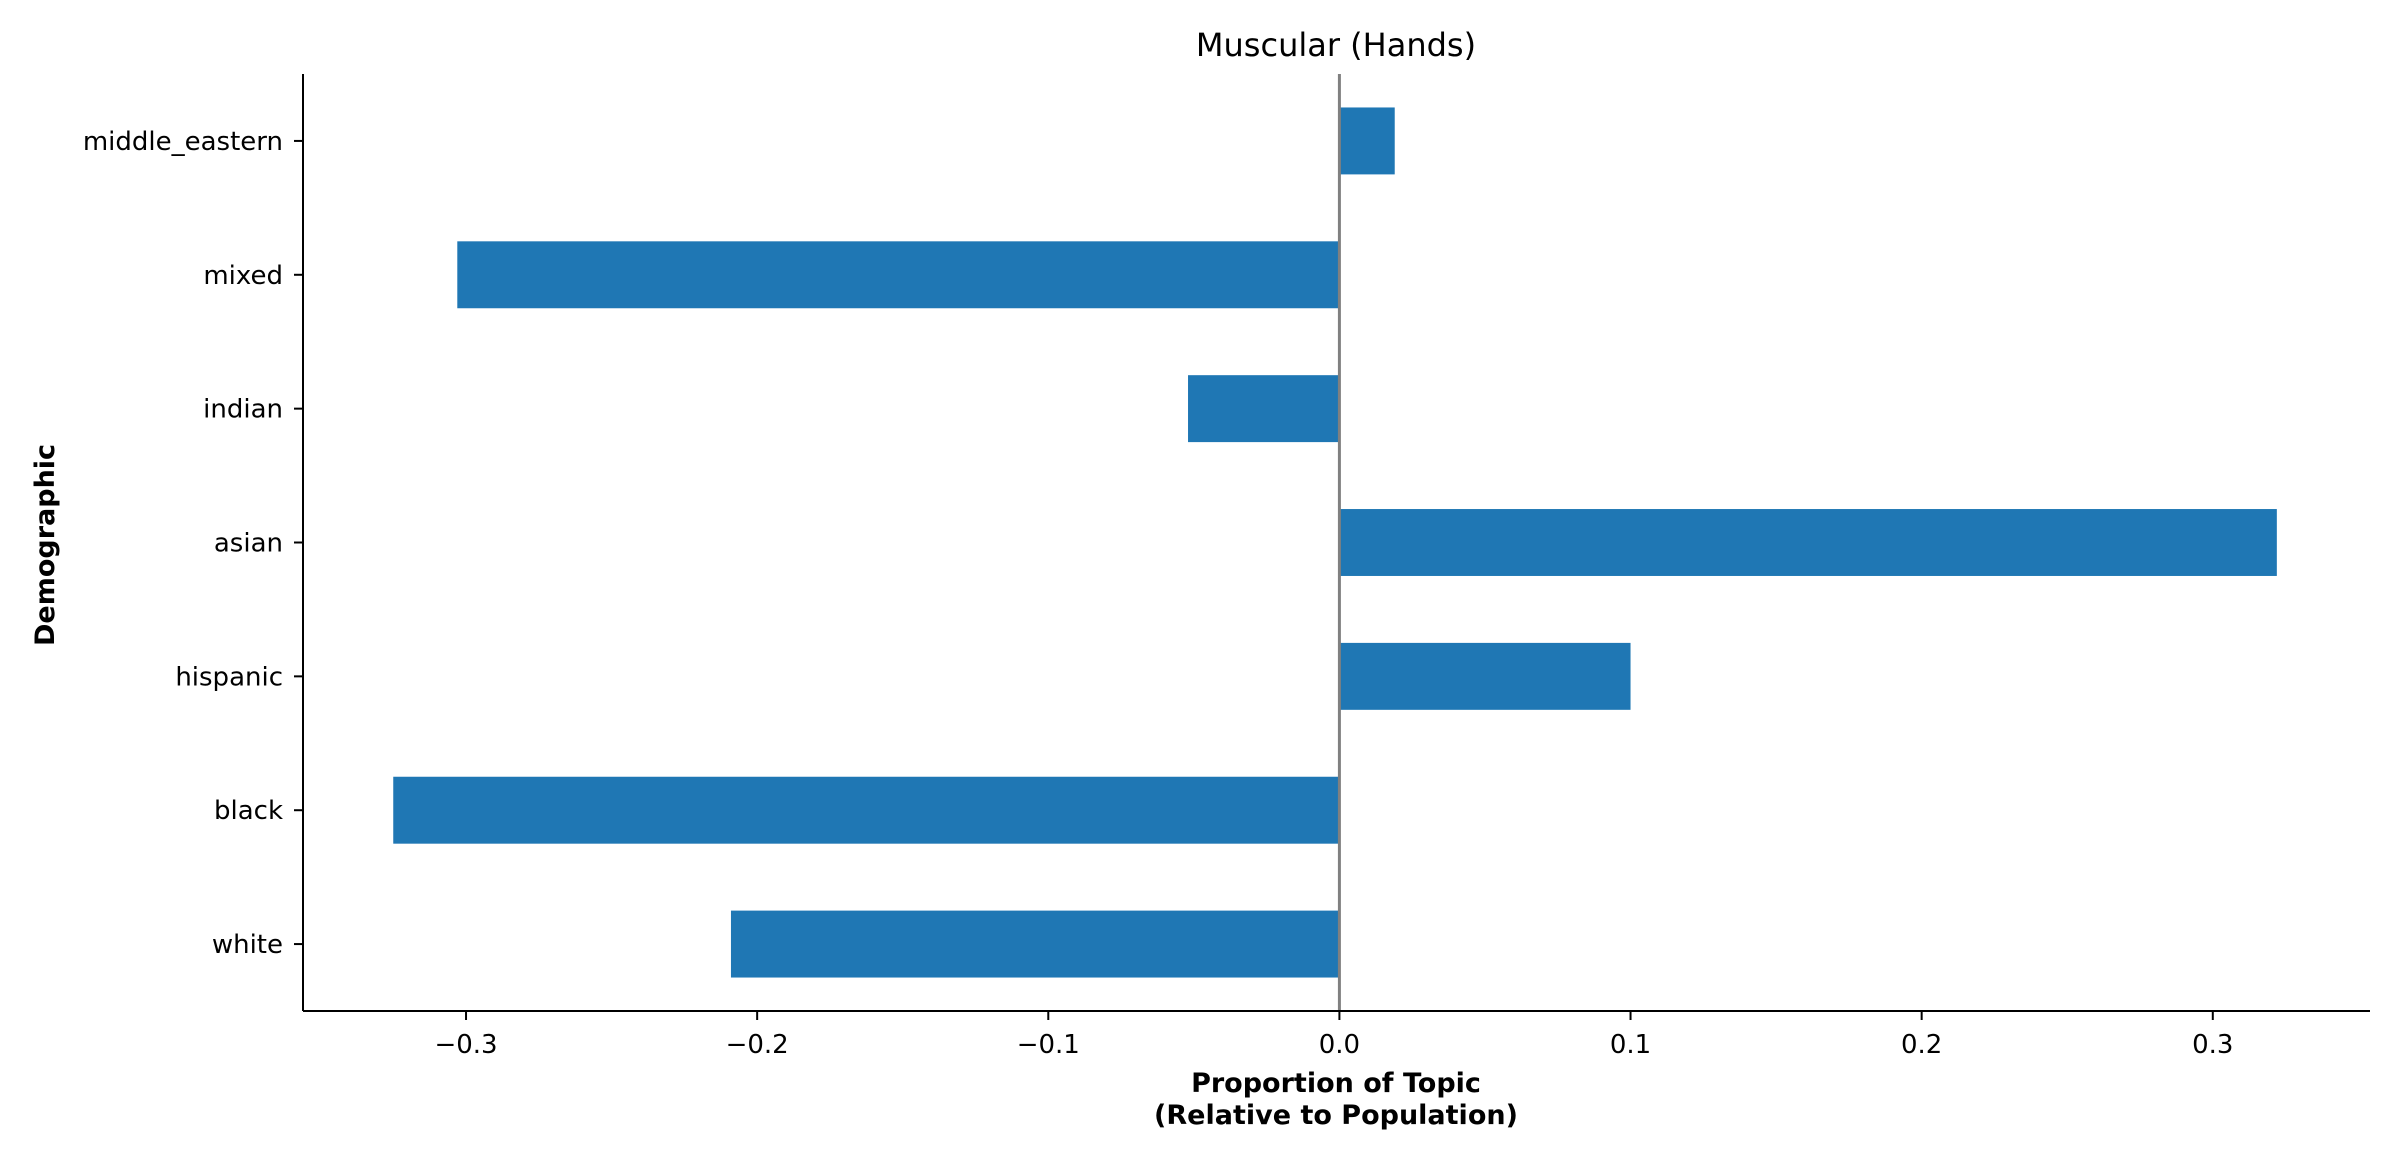  I want to click on y-tick-label-middle_eastern: middle_eastern, so click(183, 142).